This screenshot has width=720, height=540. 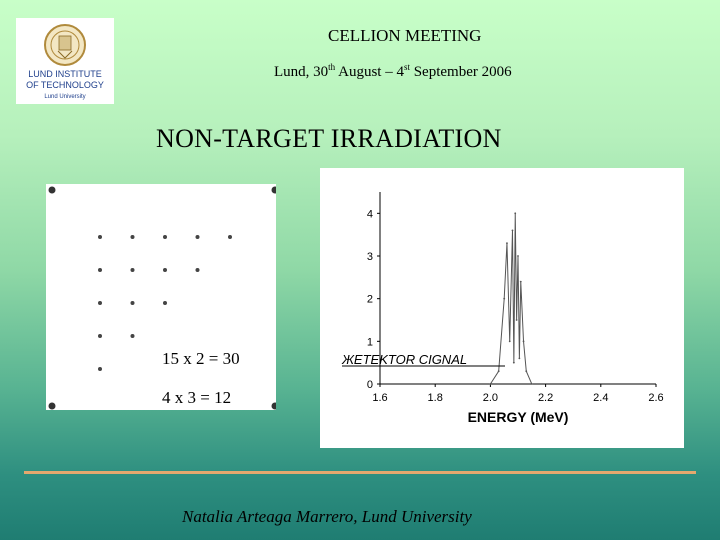 I want to click on x-tick-label: 2.2, so click(x=545, y=398).